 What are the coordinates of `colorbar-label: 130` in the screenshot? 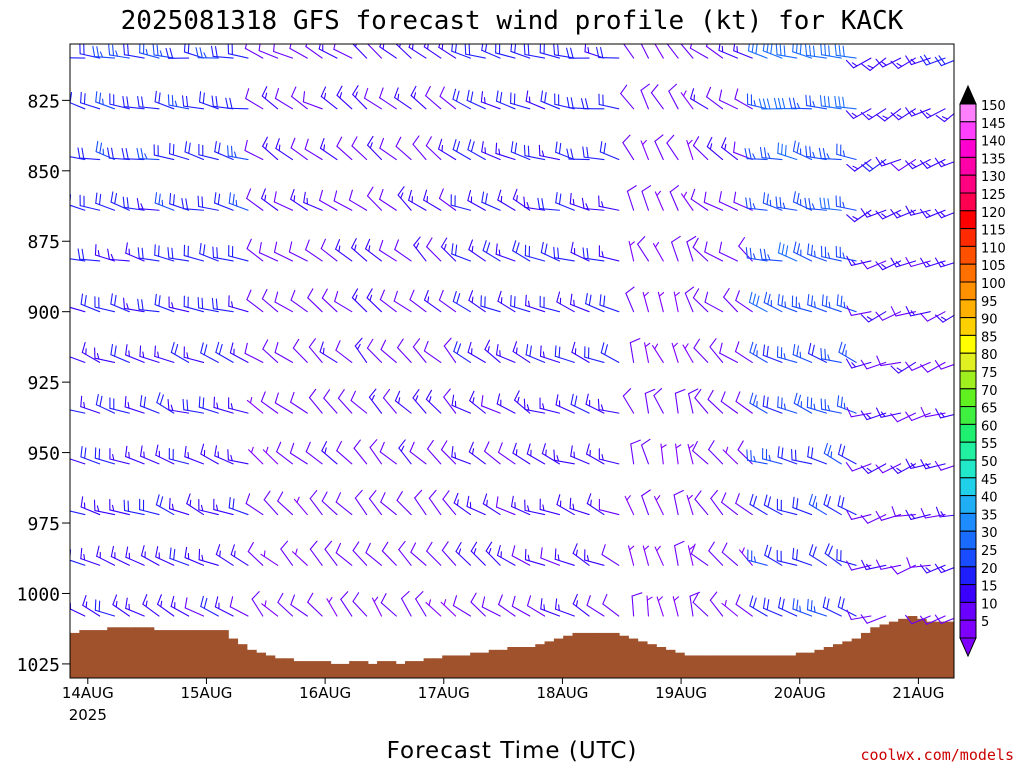 It's located at (993, 177).